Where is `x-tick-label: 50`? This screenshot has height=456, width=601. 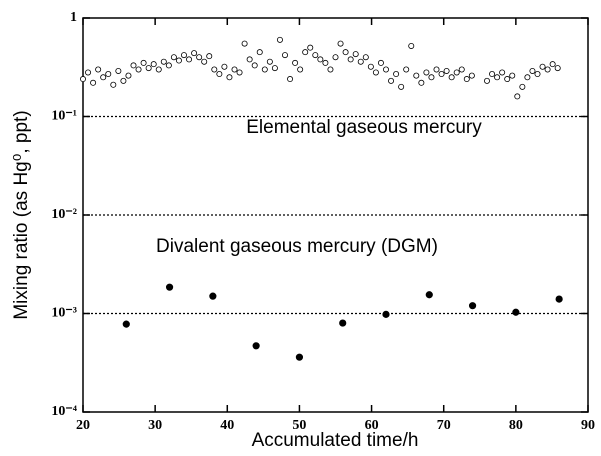
x-tick-label: 50 is located at coordinates (299, 425).